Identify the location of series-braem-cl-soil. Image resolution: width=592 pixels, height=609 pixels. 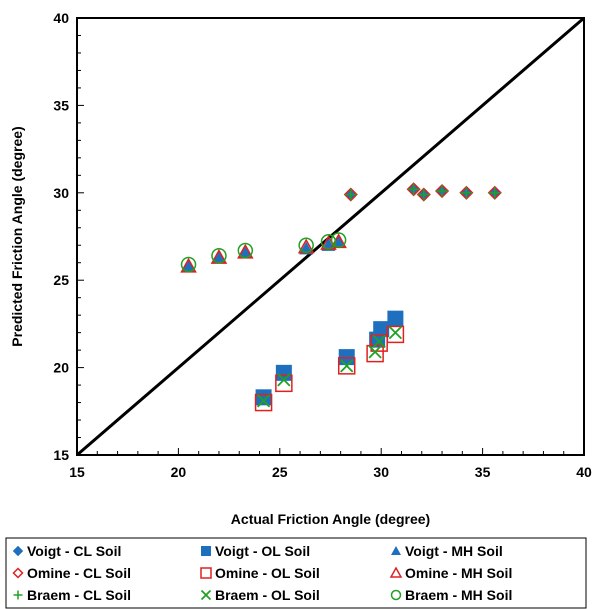
(422, 192).